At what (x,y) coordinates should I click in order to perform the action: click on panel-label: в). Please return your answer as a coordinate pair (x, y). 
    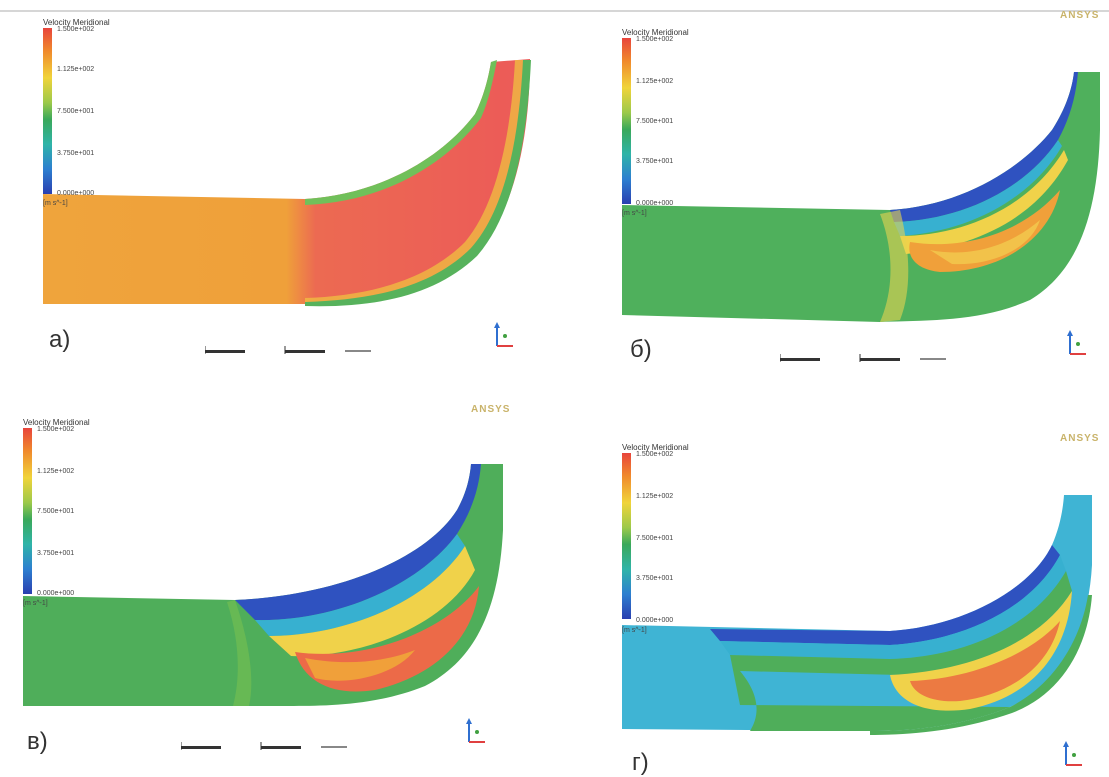
    Looking at the image, I should click on (37, 741).